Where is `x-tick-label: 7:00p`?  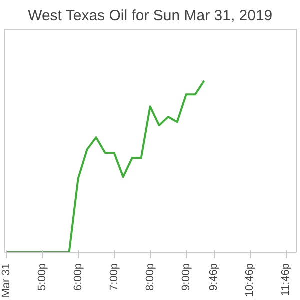 x-tick-label: 7:00p is located at coordinates (114, 277).